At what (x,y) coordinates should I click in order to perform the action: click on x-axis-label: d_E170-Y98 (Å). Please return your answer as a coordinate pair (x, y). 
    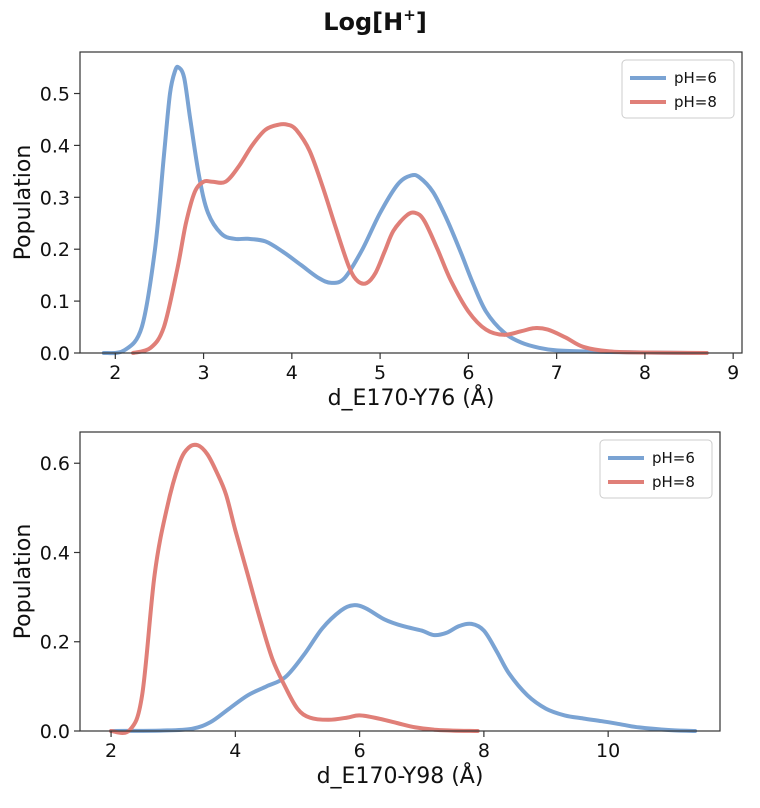
    Looking at the image, I should click on (400, 775).